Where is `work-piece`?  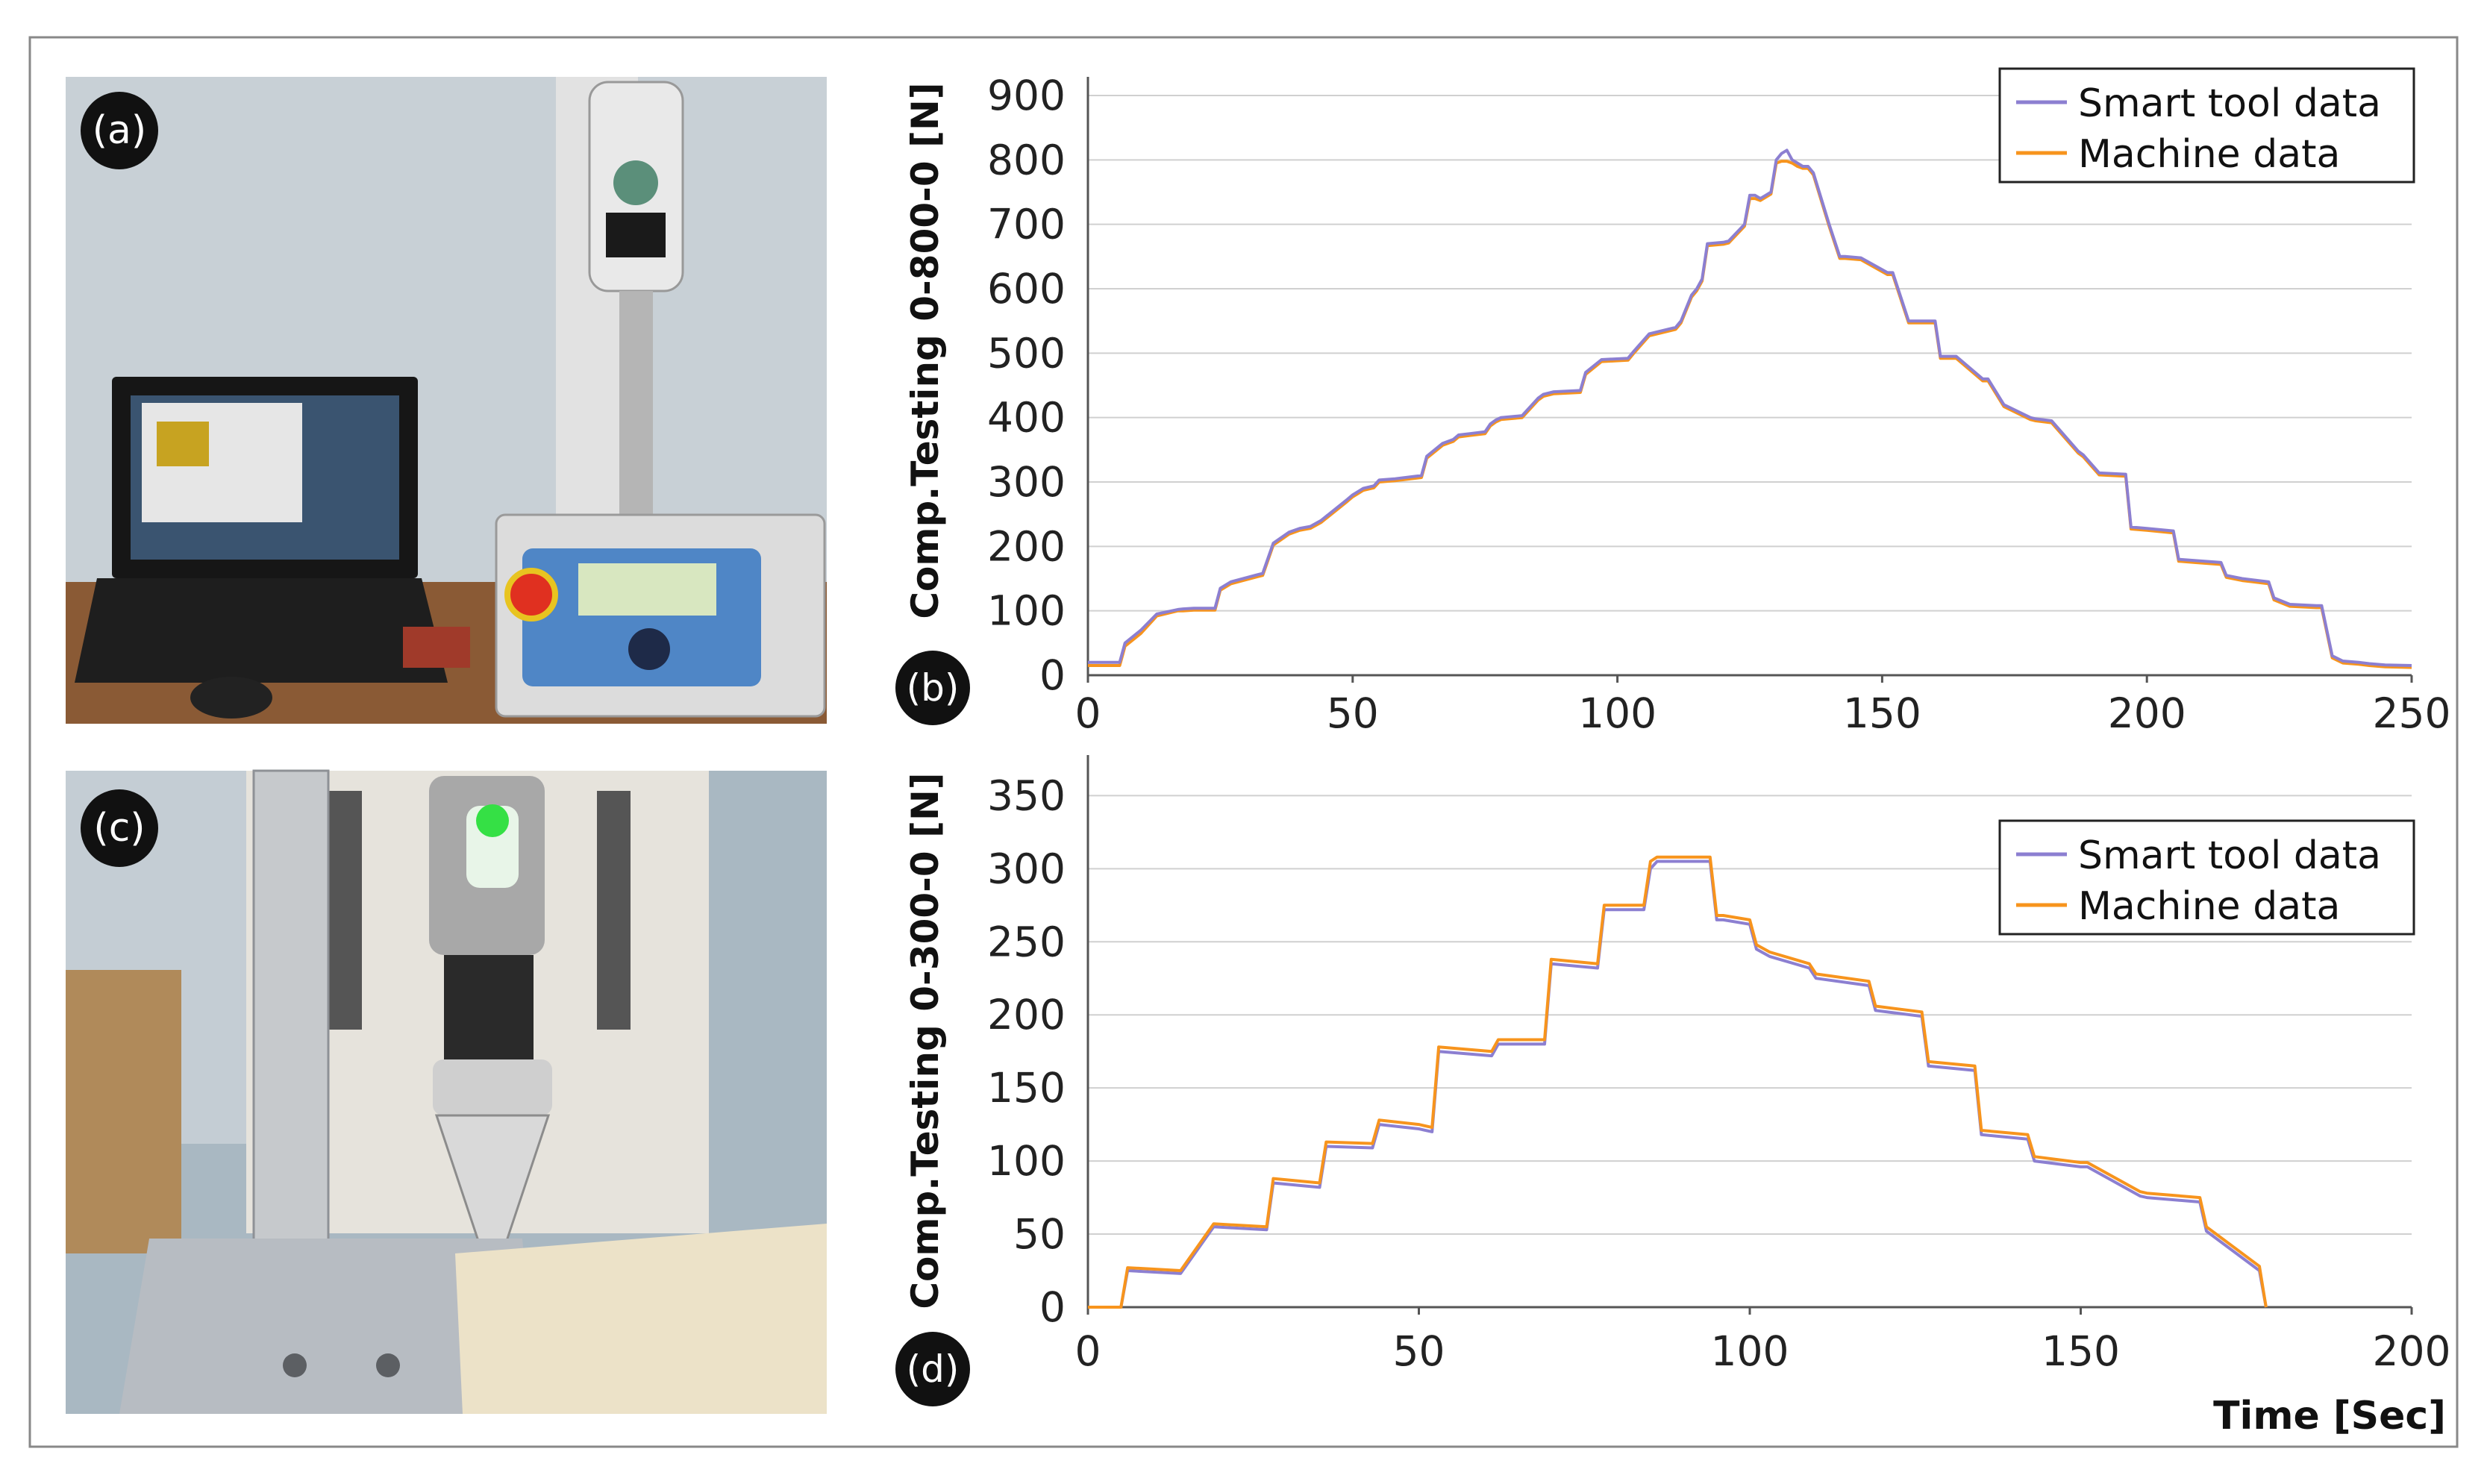
work-piece is located at coordinates (641, 1319).